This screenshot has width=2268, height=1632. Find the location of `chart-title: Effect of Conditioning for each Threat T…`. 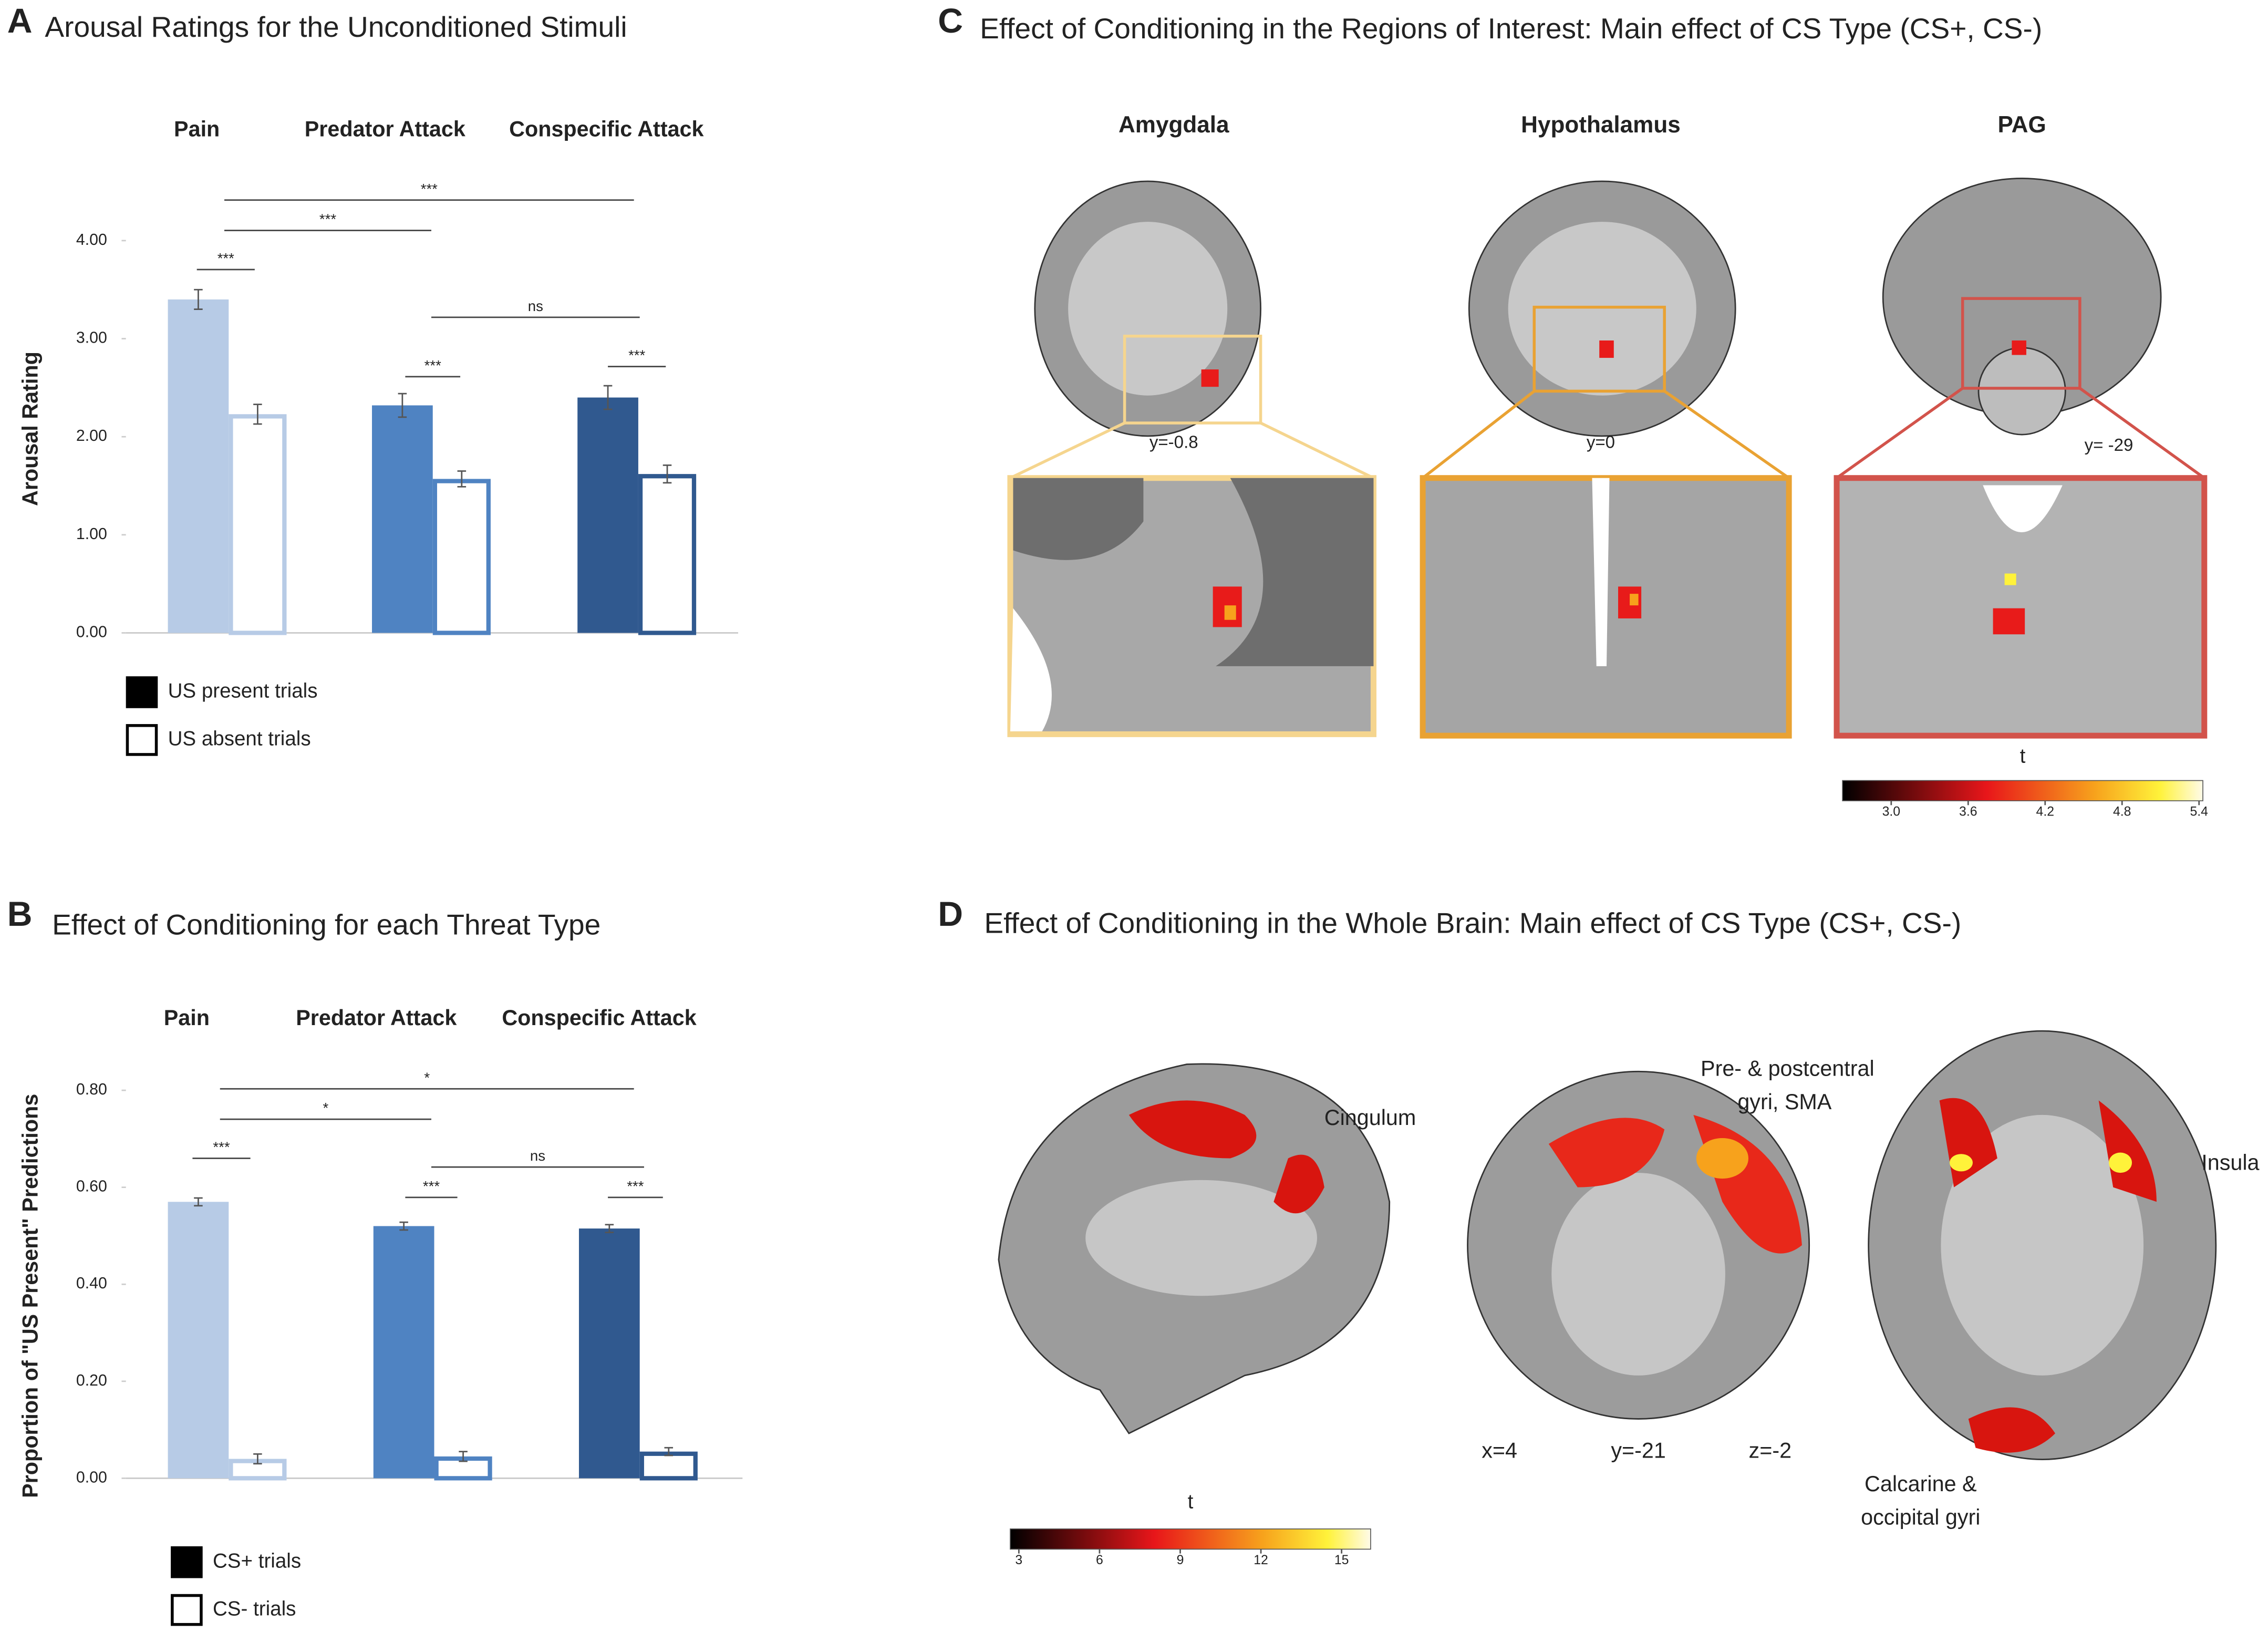

chart-title: Effect of Conditioning for each Threat T… is located at coordinates (326, 924).